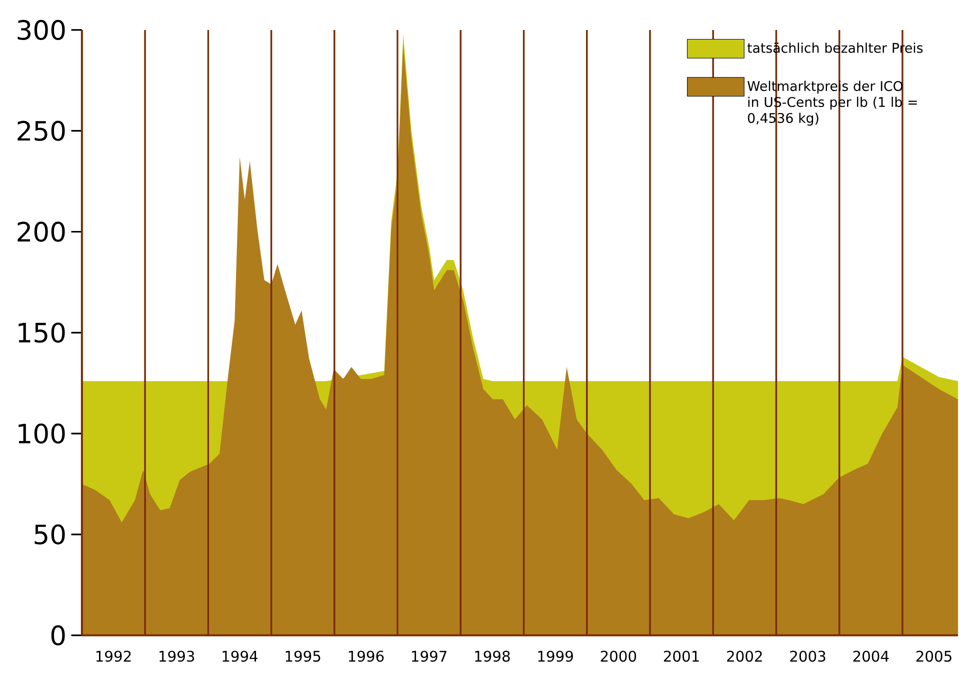 This screenshot has height=678, width=959. Describe the element at coordinates (871, 656) in the screenshot. I see `x-tick-label: 2004` at that location.